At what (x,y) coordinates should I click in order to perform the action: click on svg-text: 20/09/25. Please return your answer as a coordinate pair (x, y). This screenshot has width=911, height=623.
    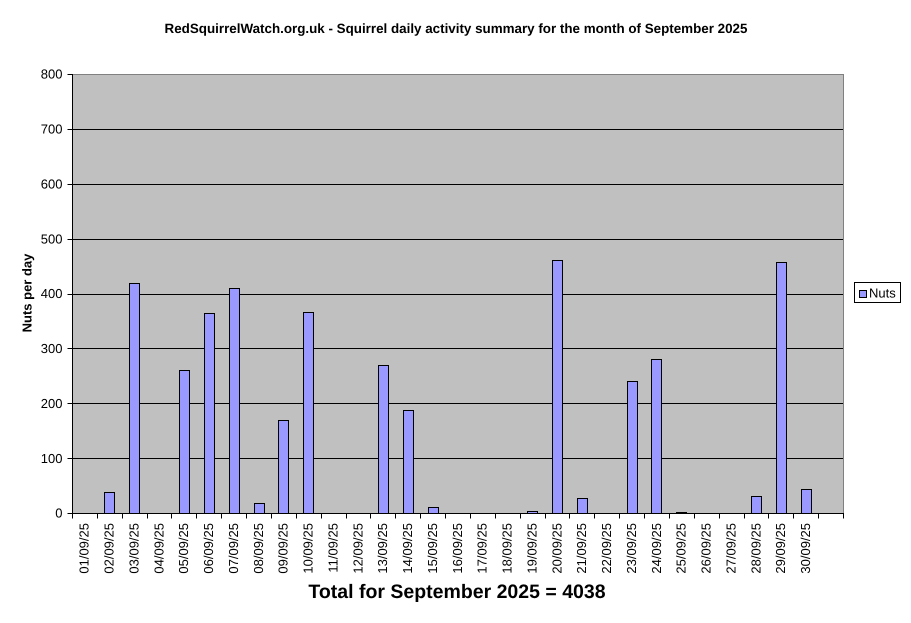
    Looking at the image, I should click on (556, 548).